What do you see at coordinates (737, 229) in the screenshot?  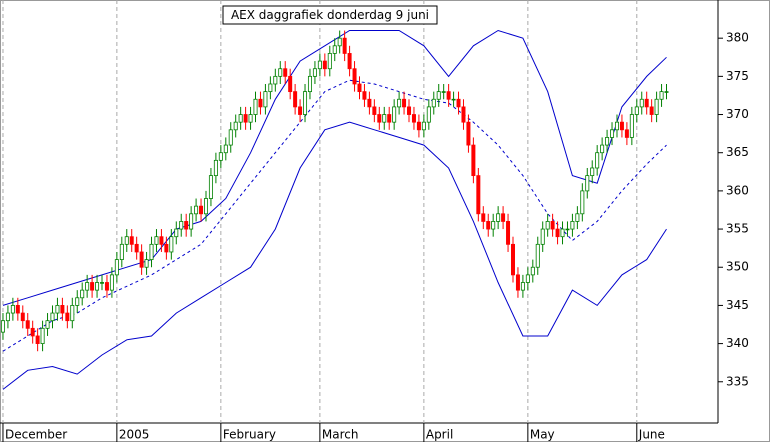 I see `y-tick-label: 355` at bounding box center [737, 229].